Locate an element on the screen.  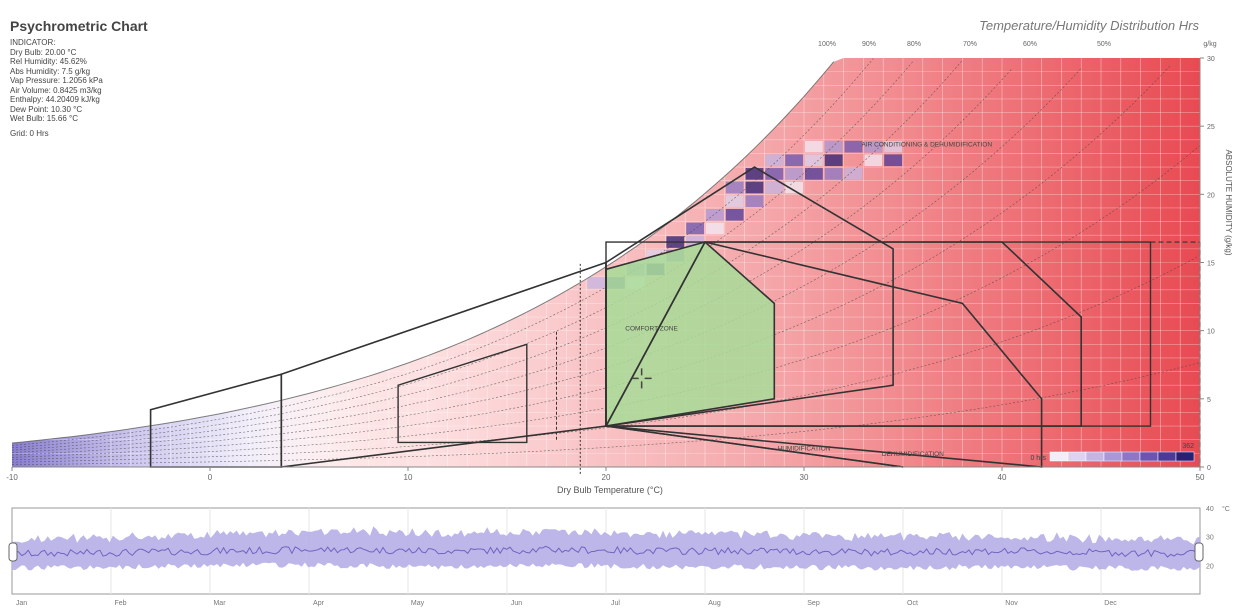
x-tick-label: 30 is located at coordinates (804, 477).